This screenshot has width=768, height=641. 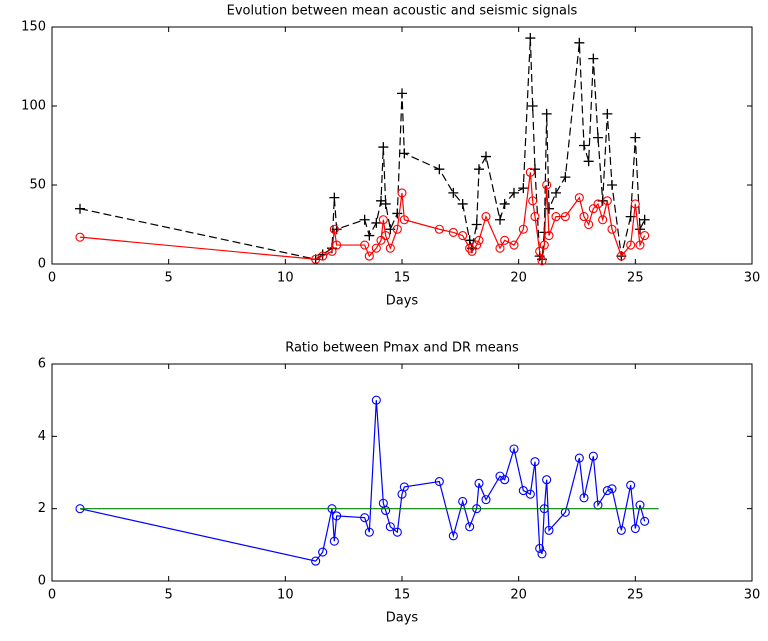 What do you see at coordinates (52, 278) in the screenshot?
I see `x-tick-label: 0` at bounding box center [52, 278].